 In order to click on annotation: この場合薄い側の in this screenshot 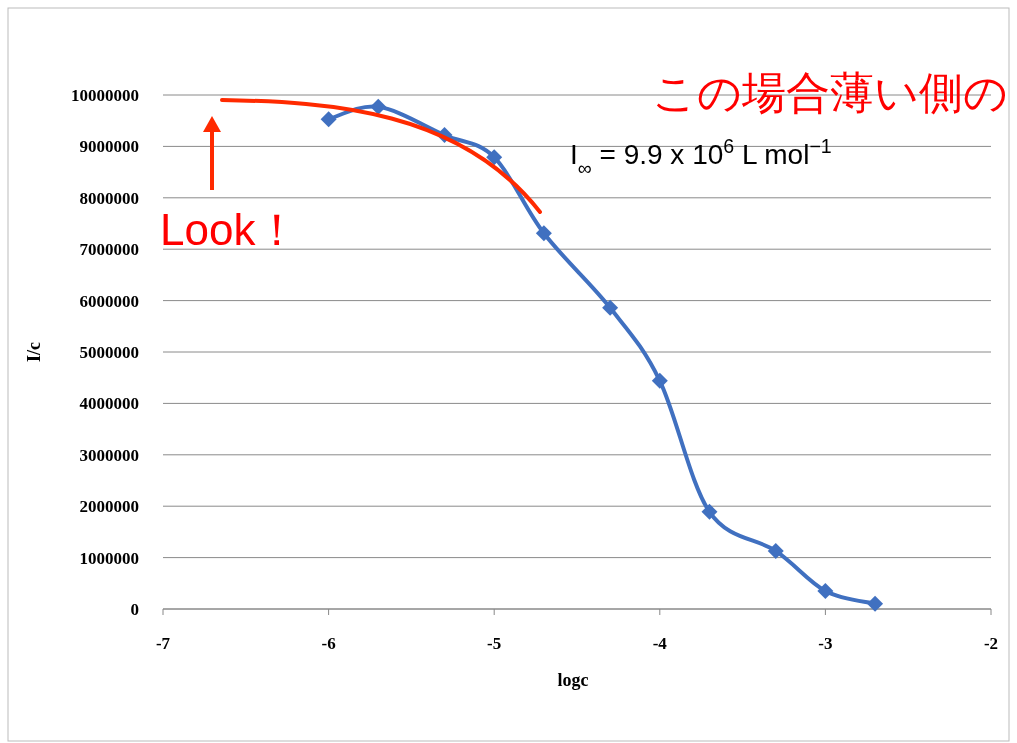, I will do `click(830, 92)`.